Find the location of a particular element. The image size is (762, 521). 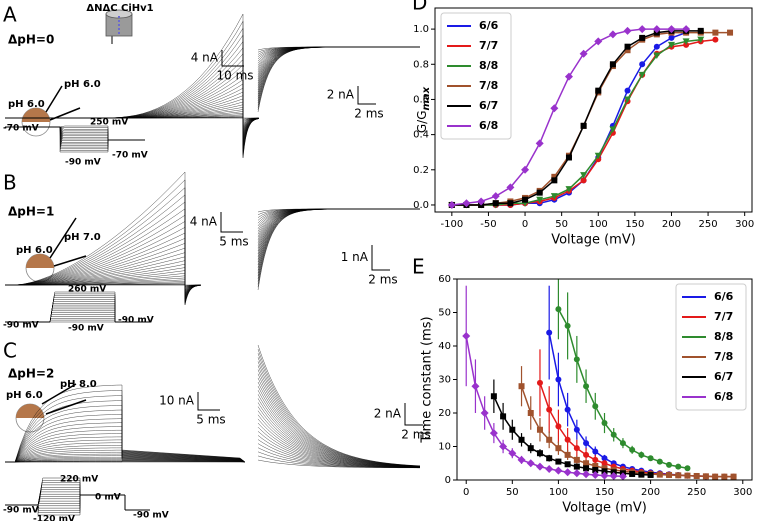

protocol-label: -90 mV is located at coordinates (83, 163).